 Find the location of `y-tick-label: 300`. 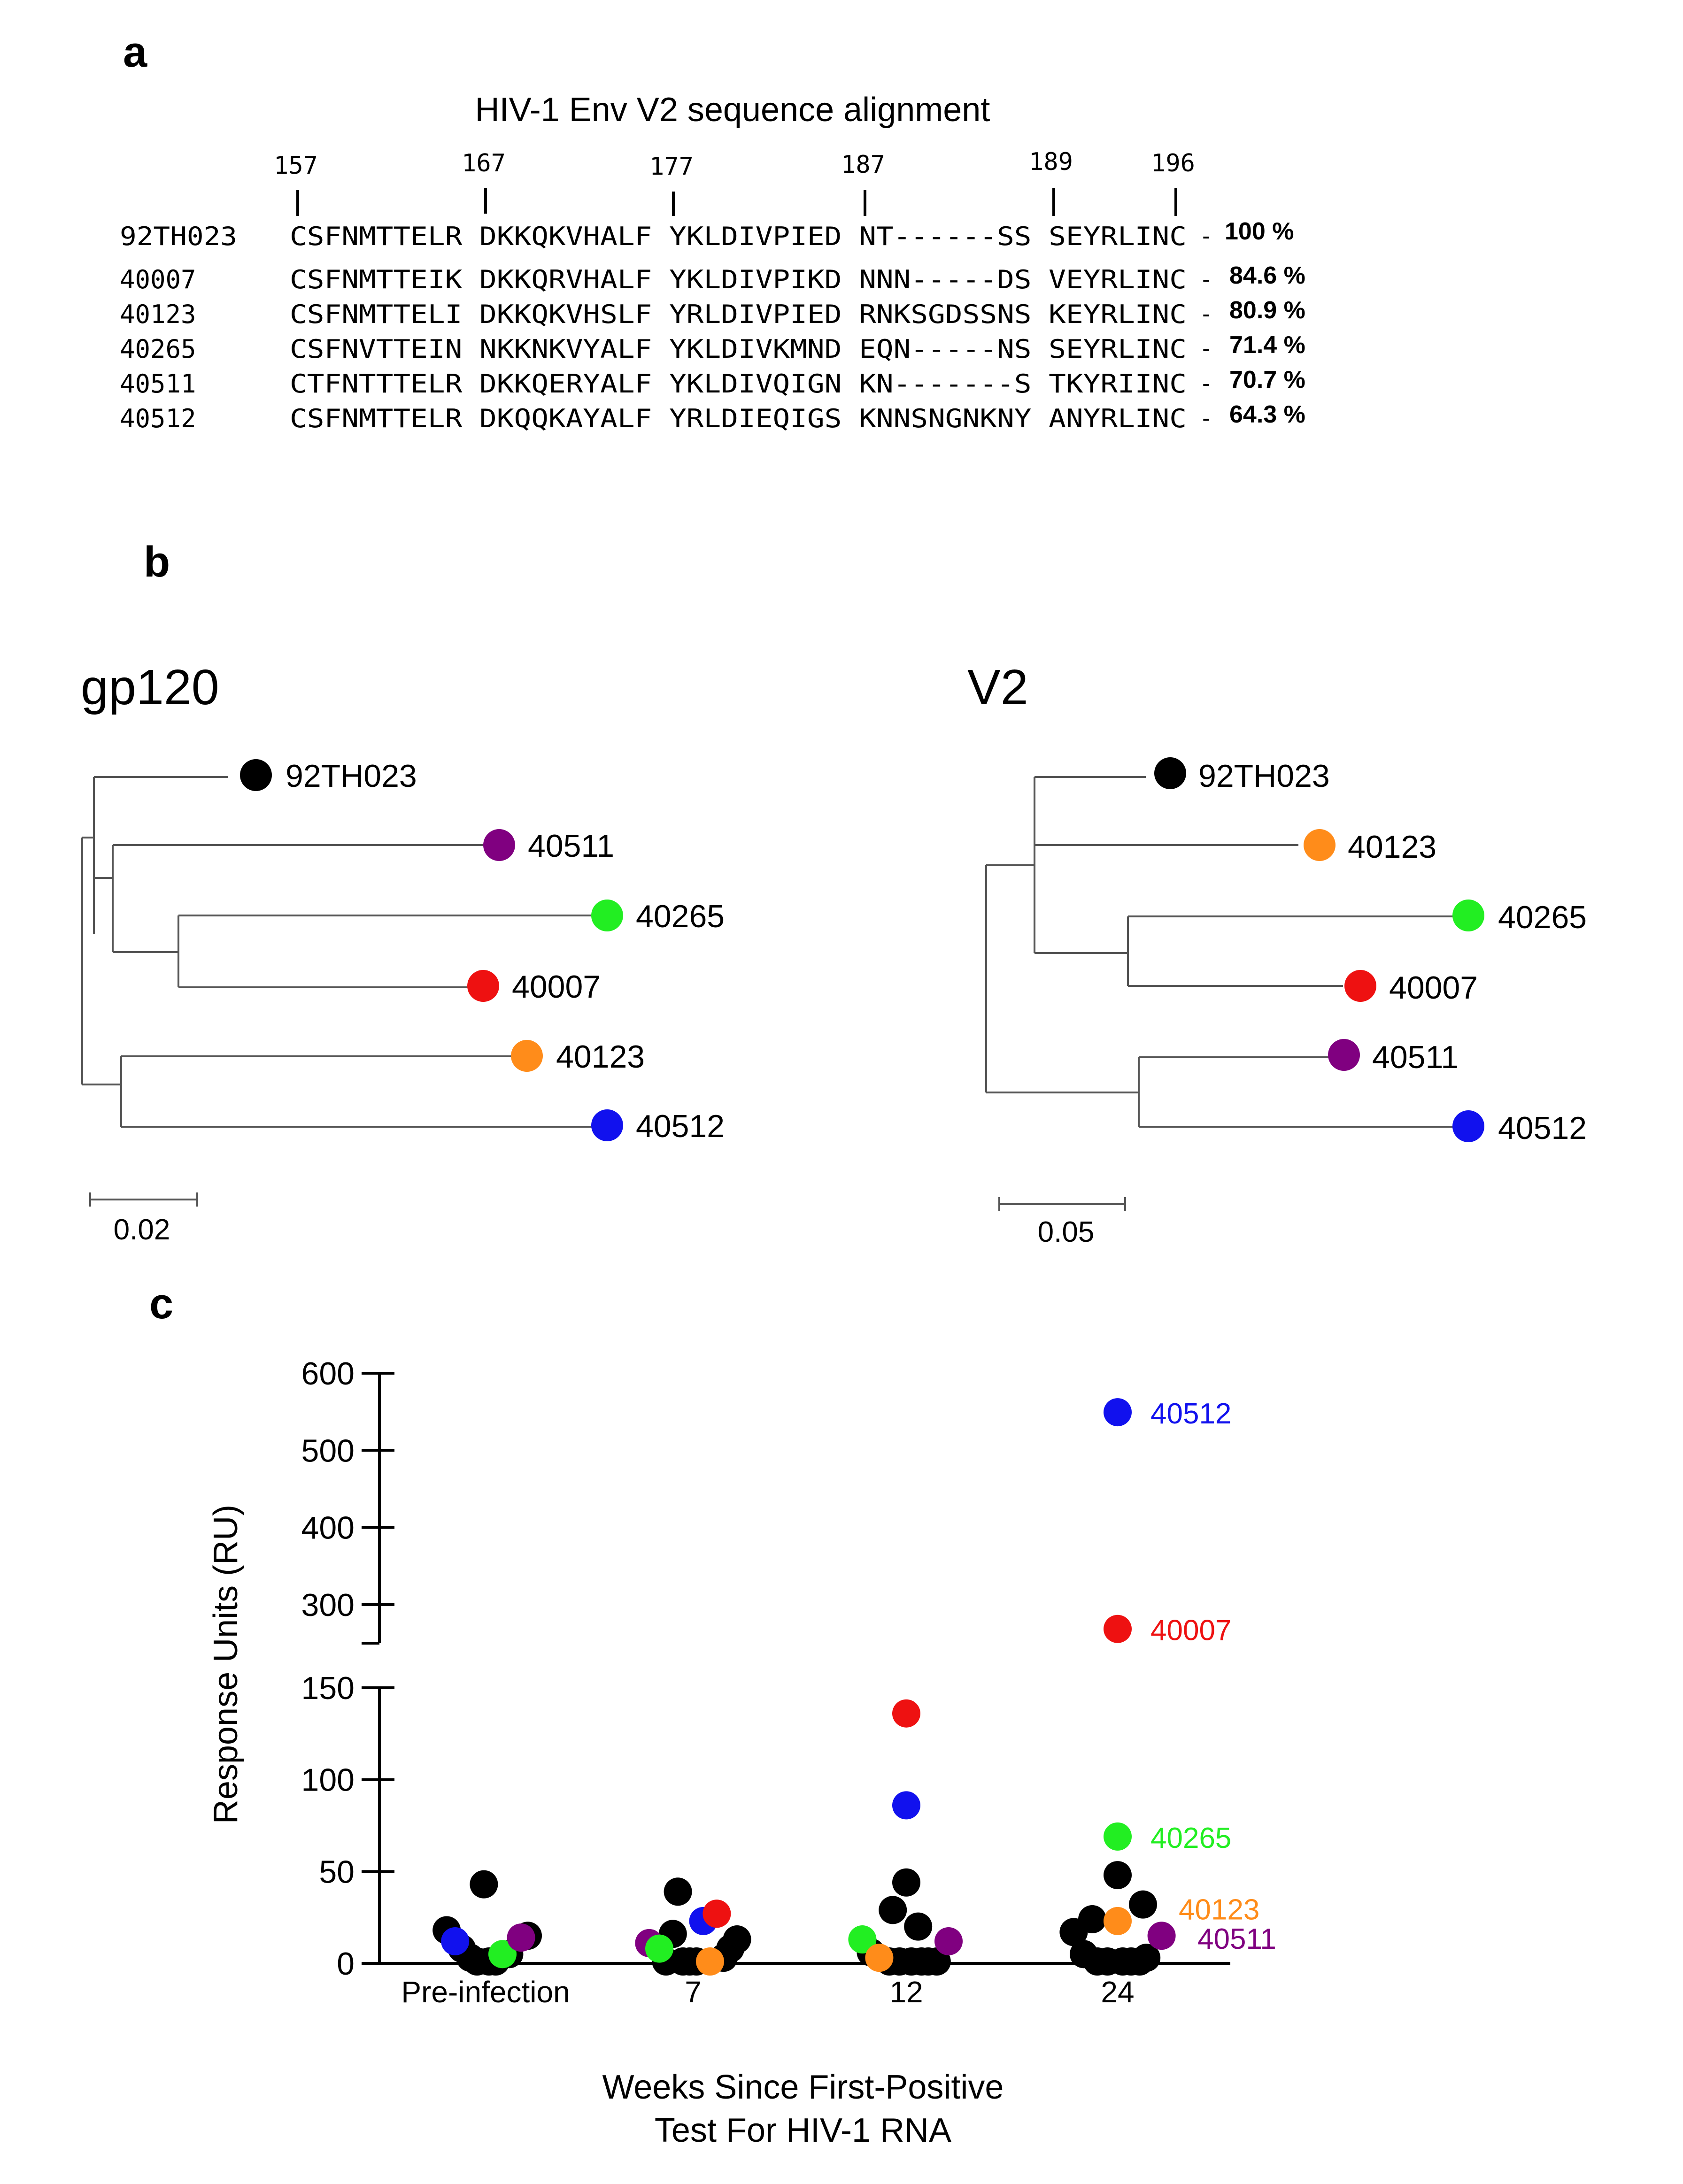

y-tick-label: 300 is located at coordinates (328, 1605).